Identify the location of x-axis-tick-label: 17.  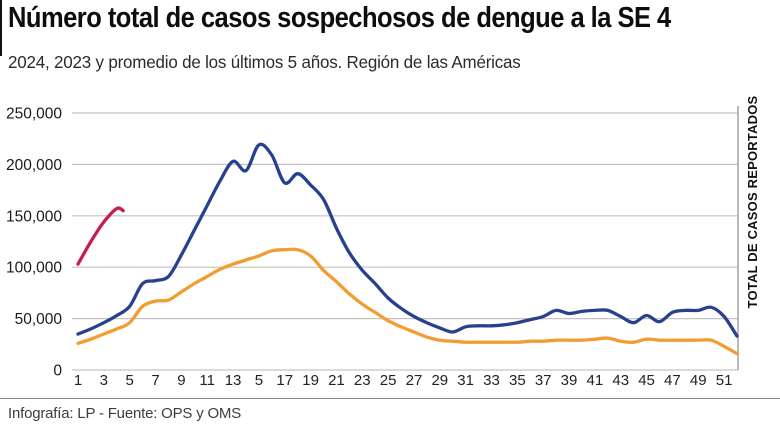
(284, 380).